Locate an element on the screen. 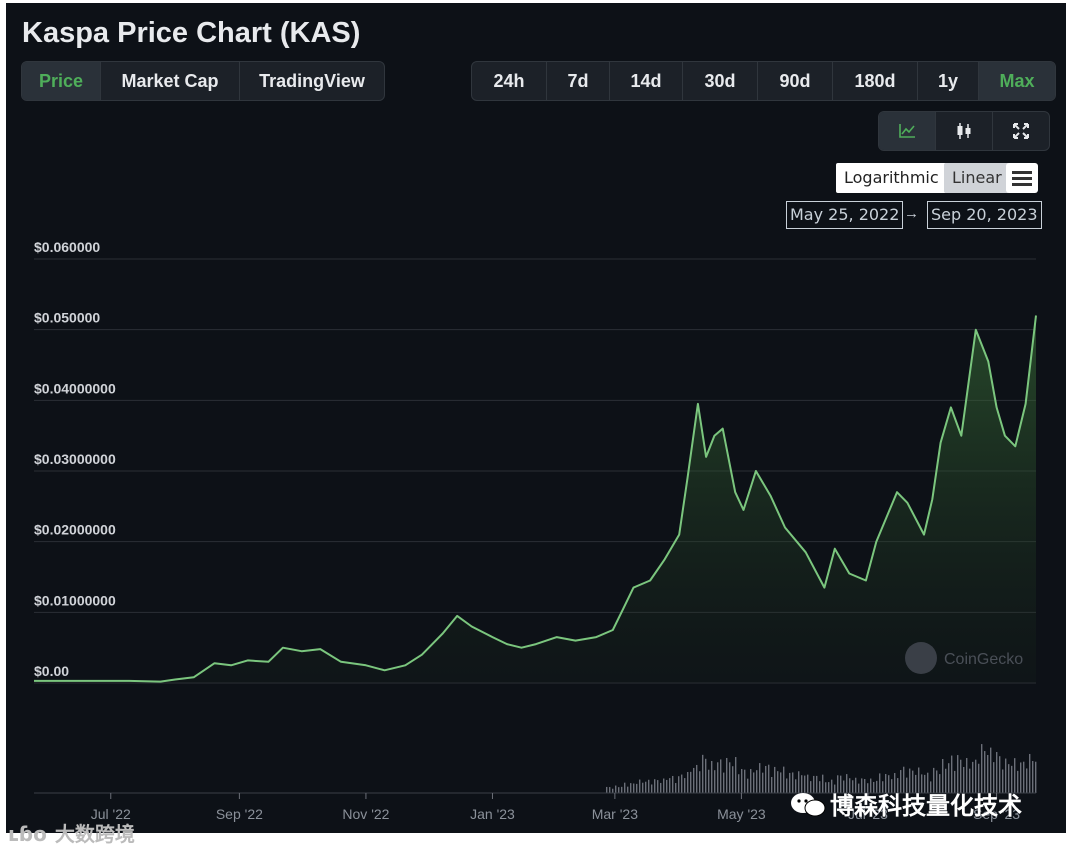  date-from-input: May 25, 2022 is located at coordinates (845, 215).